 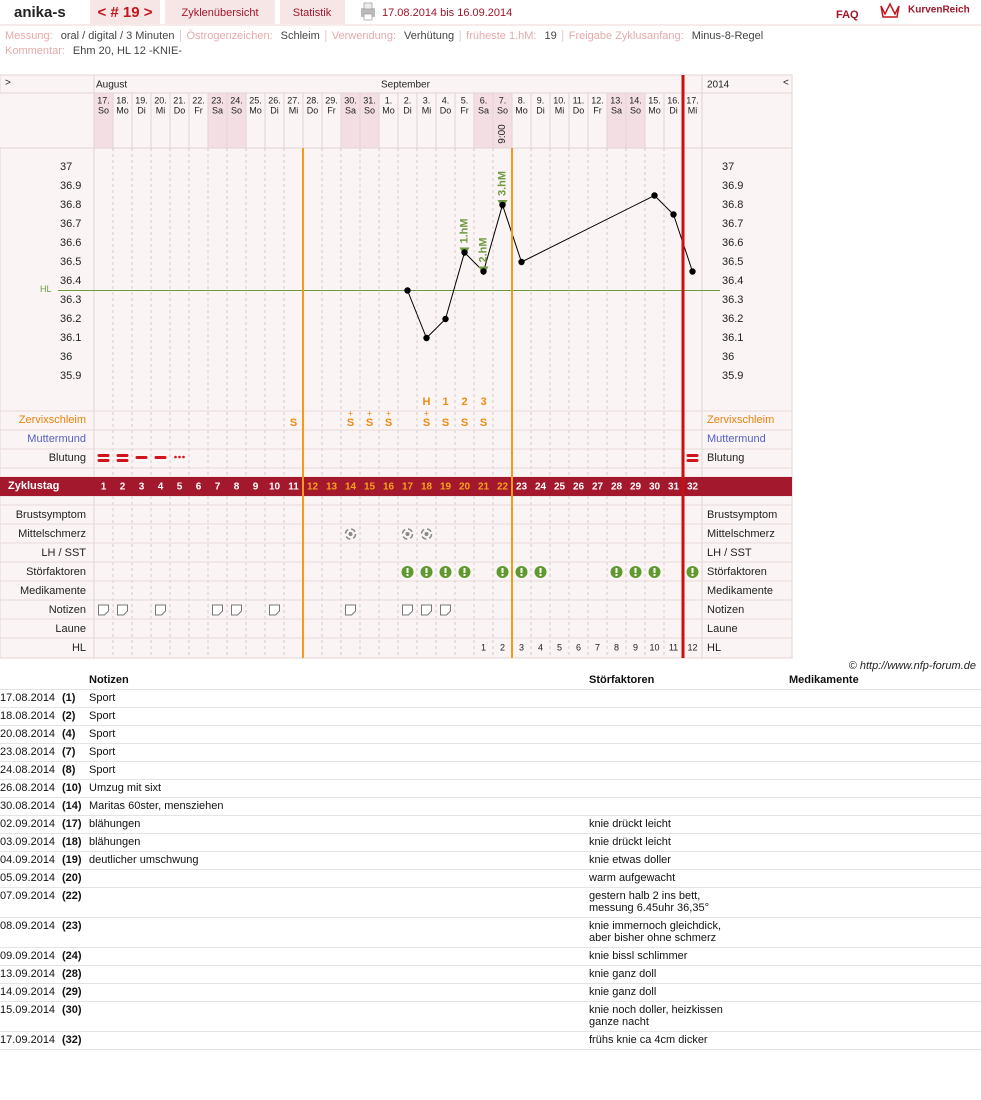 I want to click on notes-cell: (23), so click(x=75, y=932).